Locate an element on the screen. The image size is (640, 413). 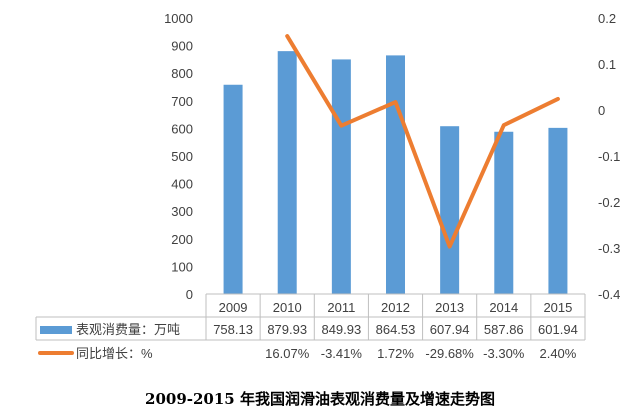
y-left-tick-label: 100 is located at coordinates (182, 266).